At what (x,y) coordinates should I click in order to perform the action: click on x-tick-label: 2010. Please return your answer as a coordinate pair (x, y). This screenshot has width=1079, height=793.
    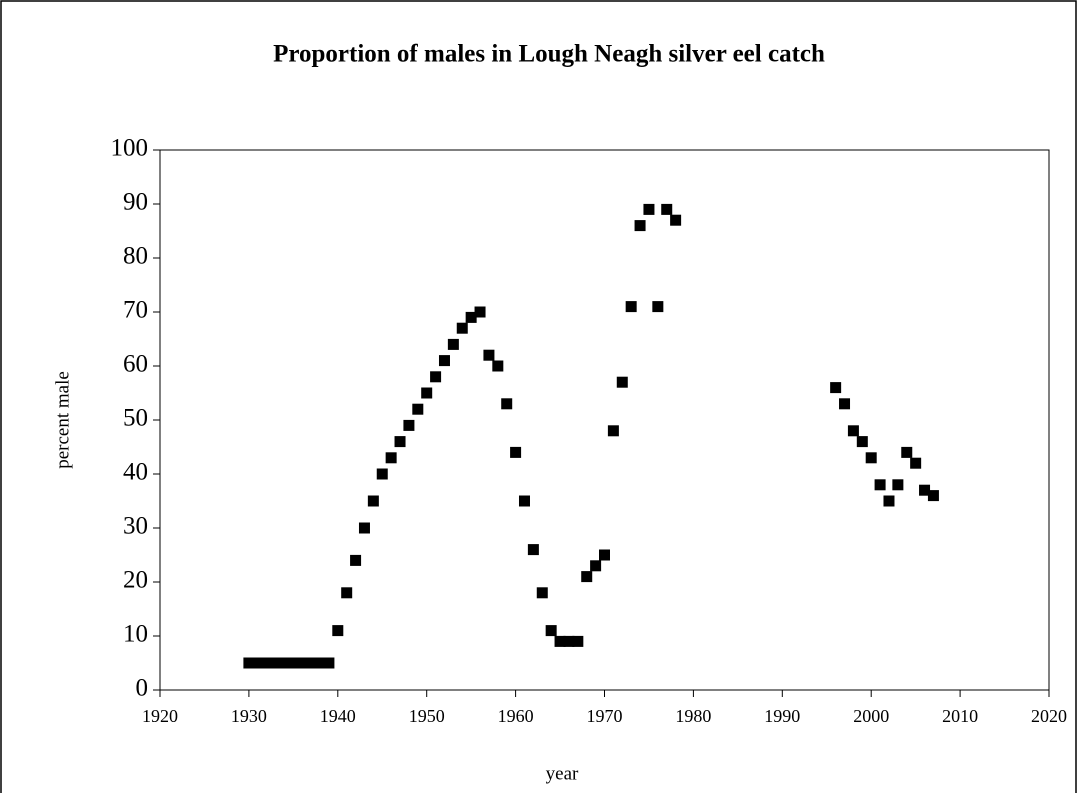
    Looking at the image, I should click on (960, 716).